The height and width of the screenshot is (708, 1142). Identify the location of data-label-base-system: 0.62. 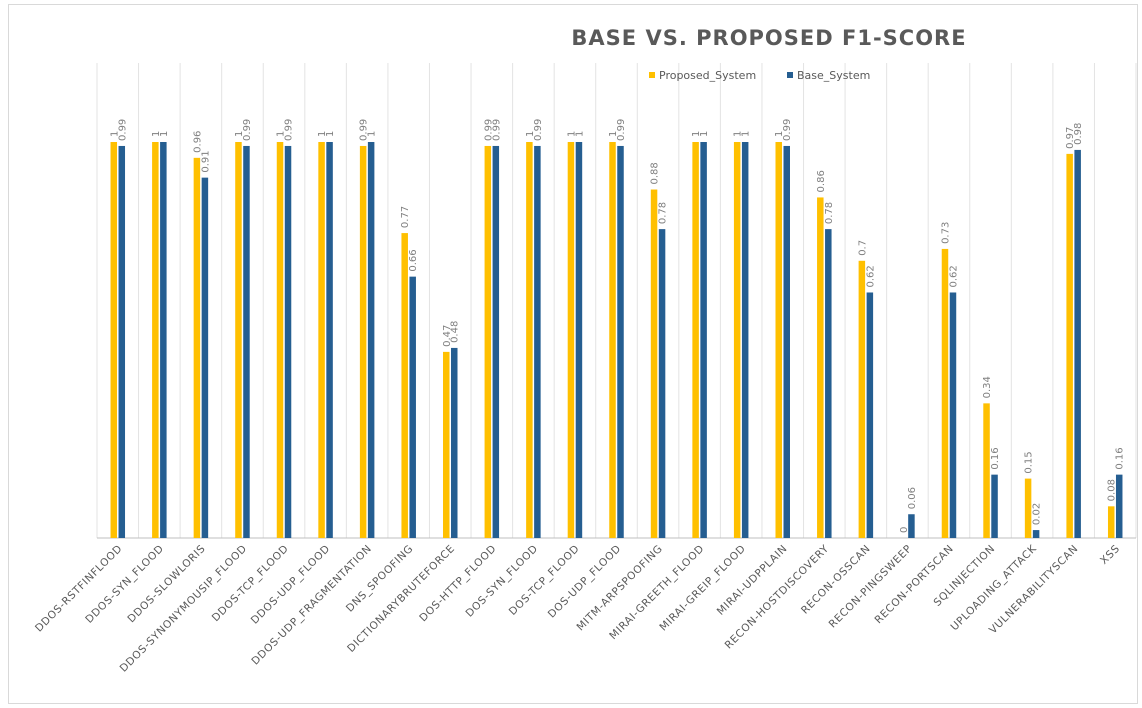
(953, 276).